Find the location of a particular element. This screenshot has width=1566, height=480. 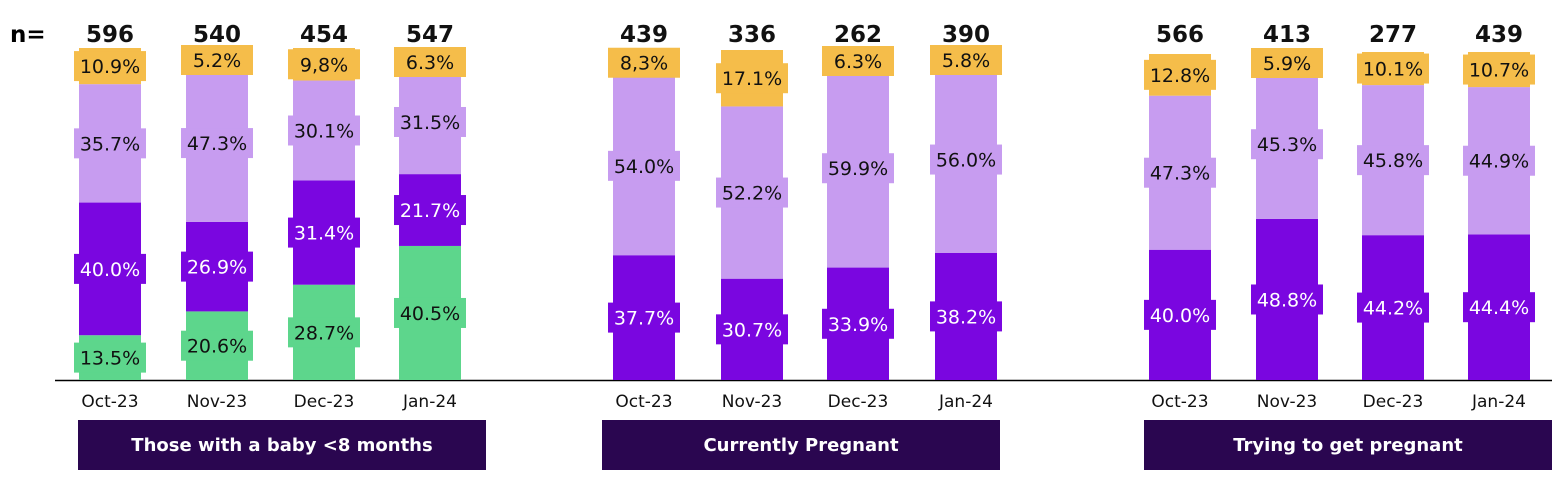

group-label: Currently Pregnant is located at coordinates (801, 445).